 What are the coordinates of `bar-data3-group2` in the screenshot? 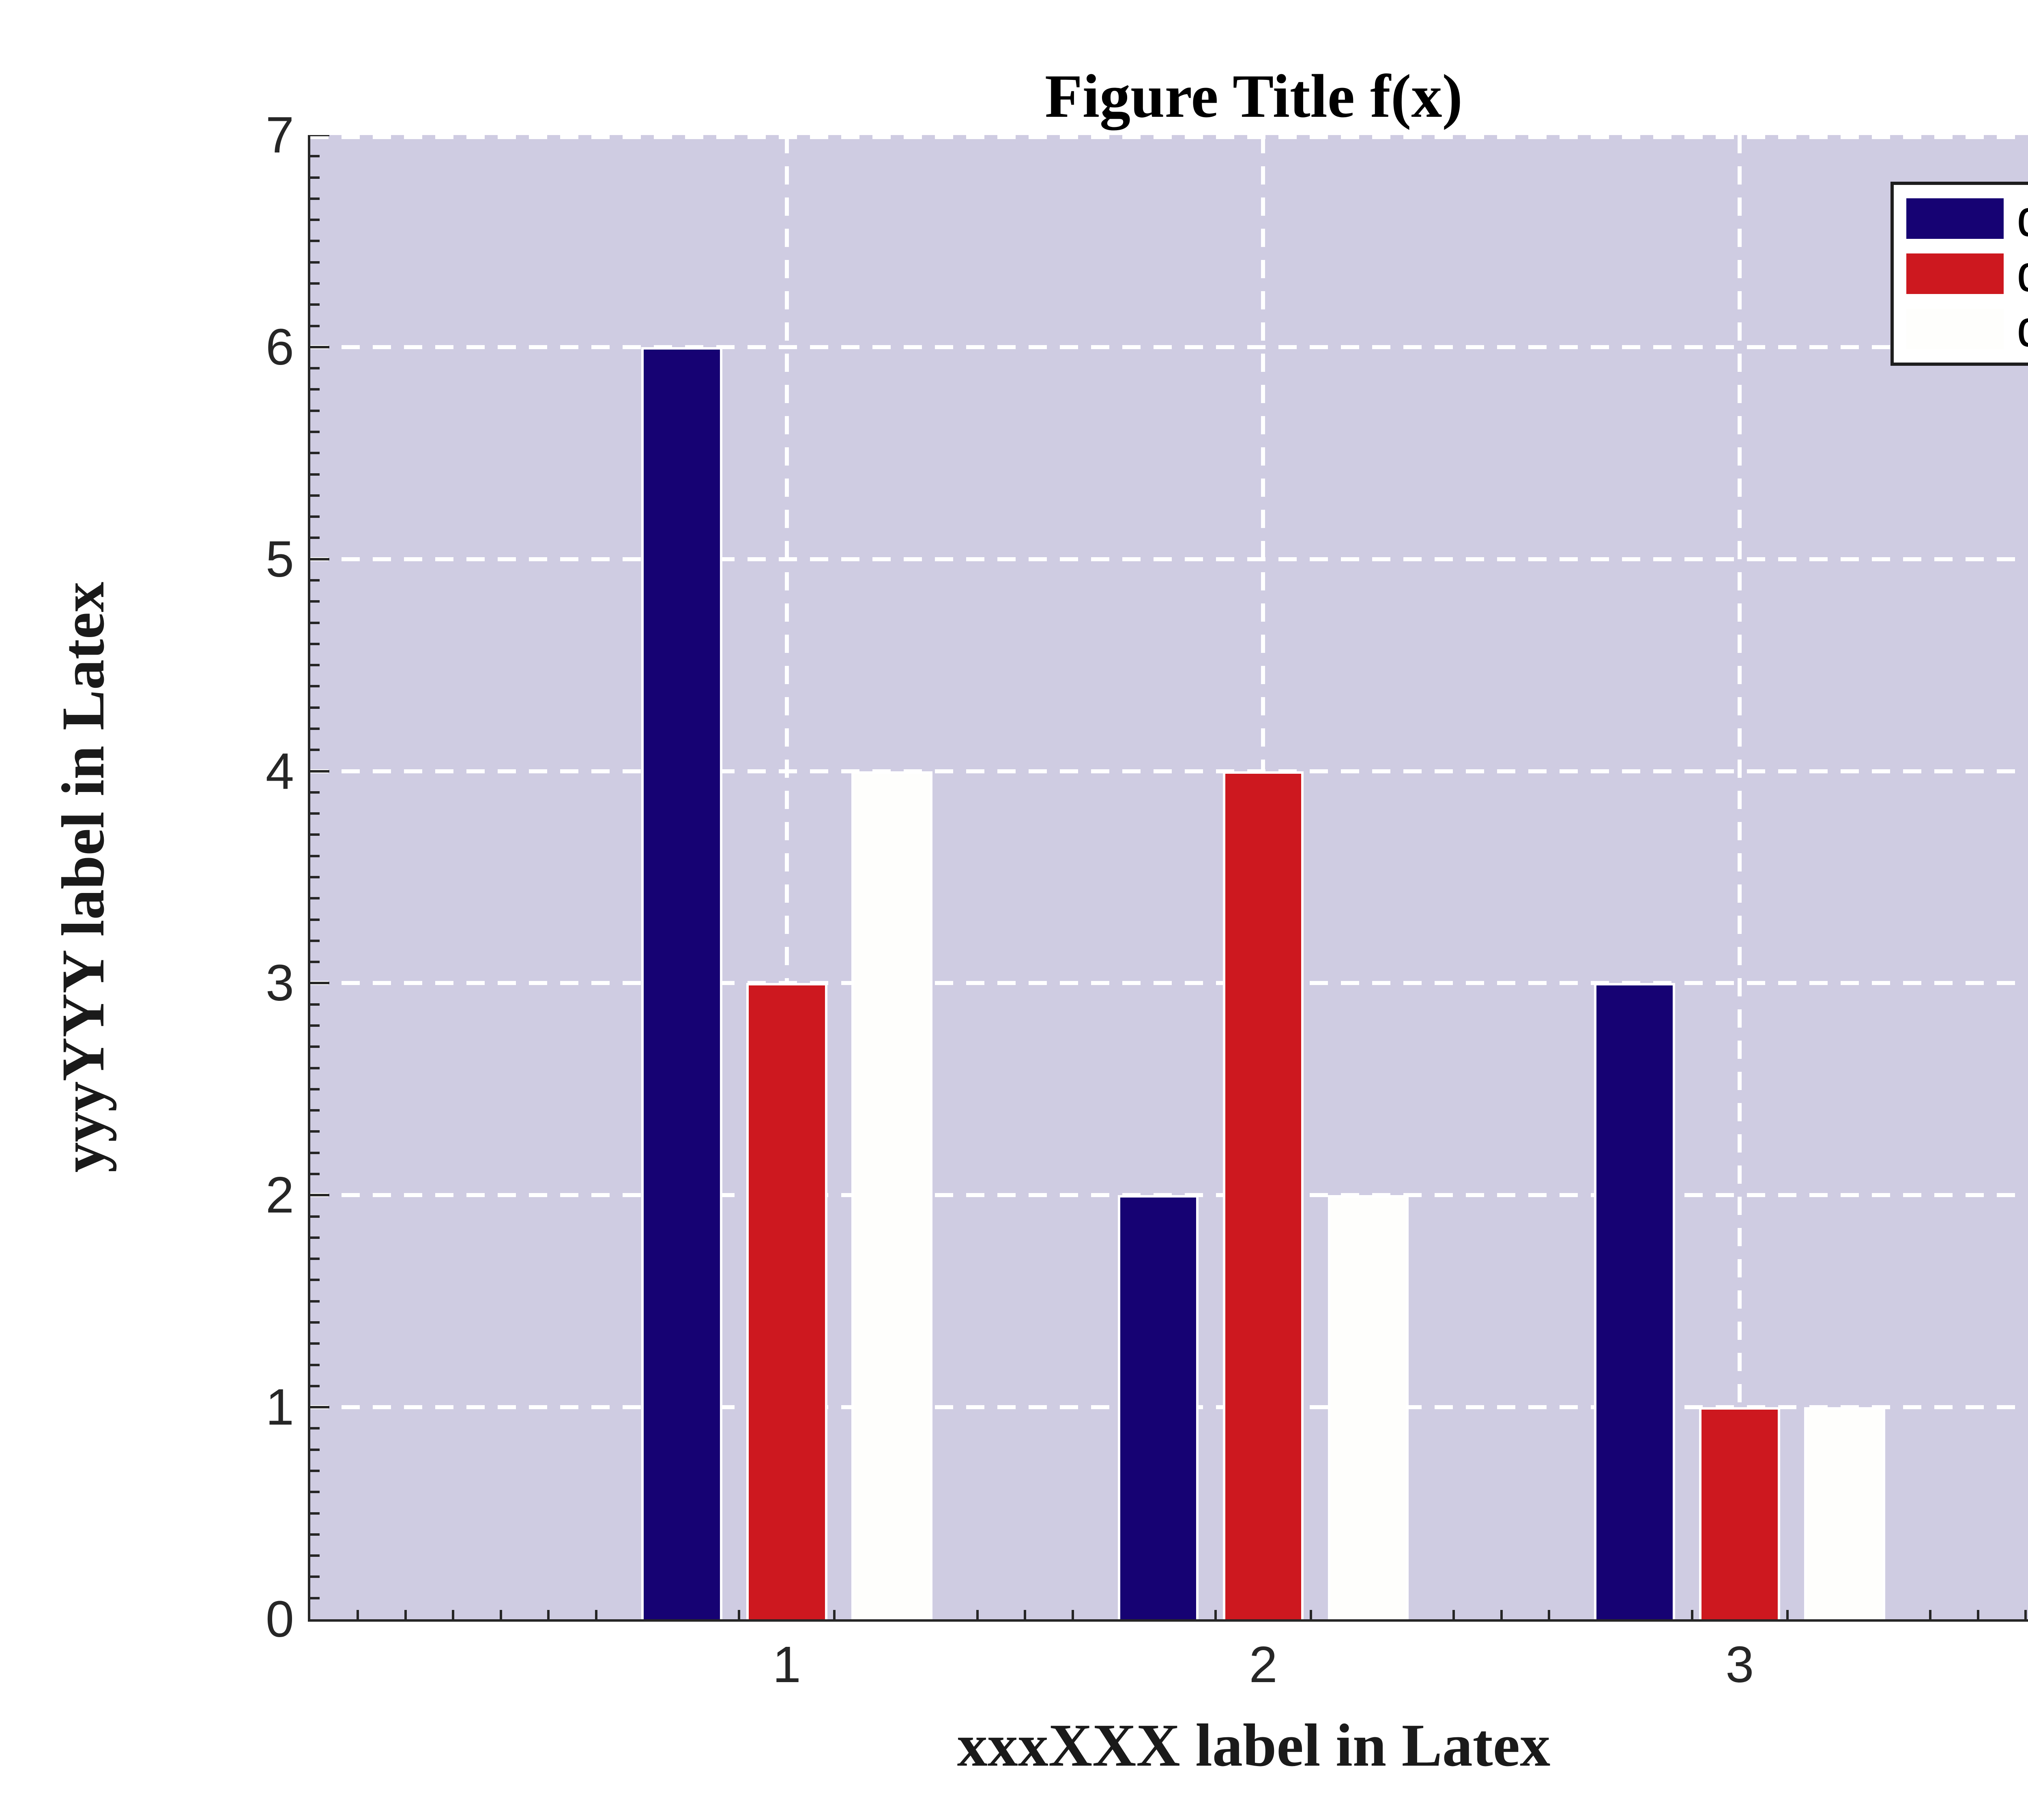 It's located at (1369, 1407).